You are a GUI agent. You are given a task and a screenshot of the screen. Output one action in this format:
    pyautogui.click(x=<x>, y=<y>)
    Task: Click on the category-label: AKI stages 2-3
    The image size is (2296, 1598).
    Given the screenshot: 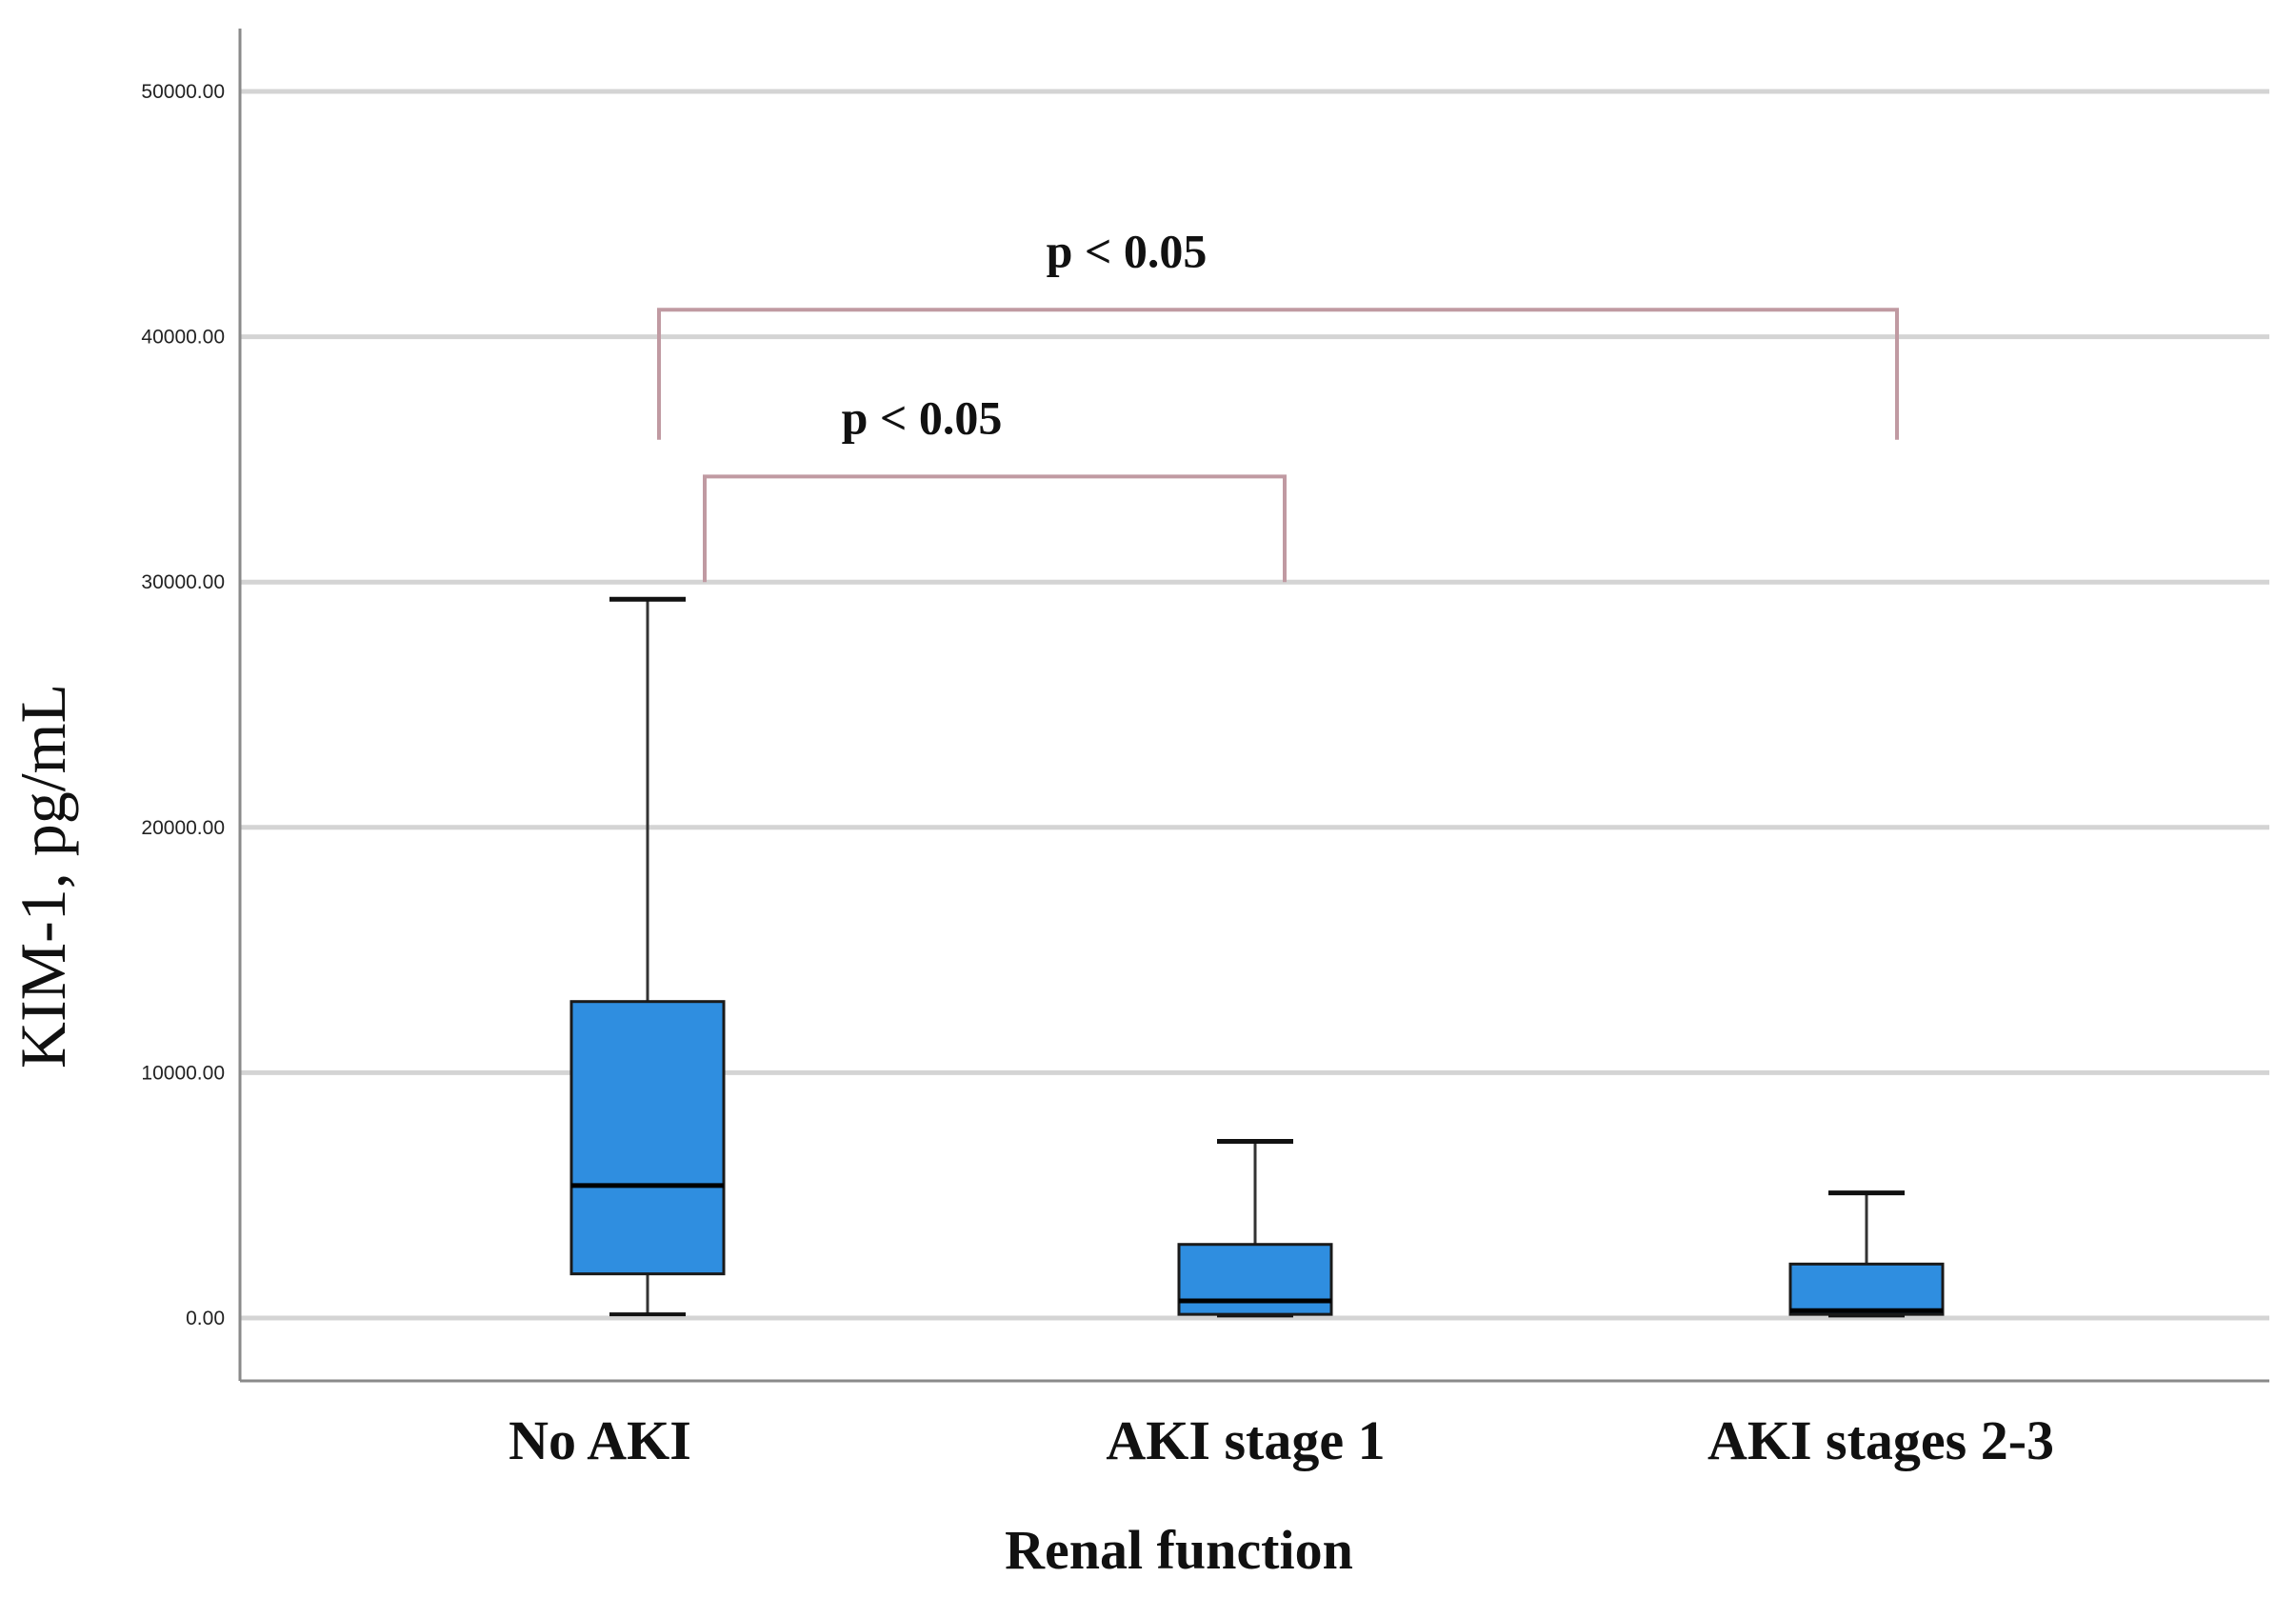 What is the action you would take?
    pyautogui.click(x=1880, y=1440)
    